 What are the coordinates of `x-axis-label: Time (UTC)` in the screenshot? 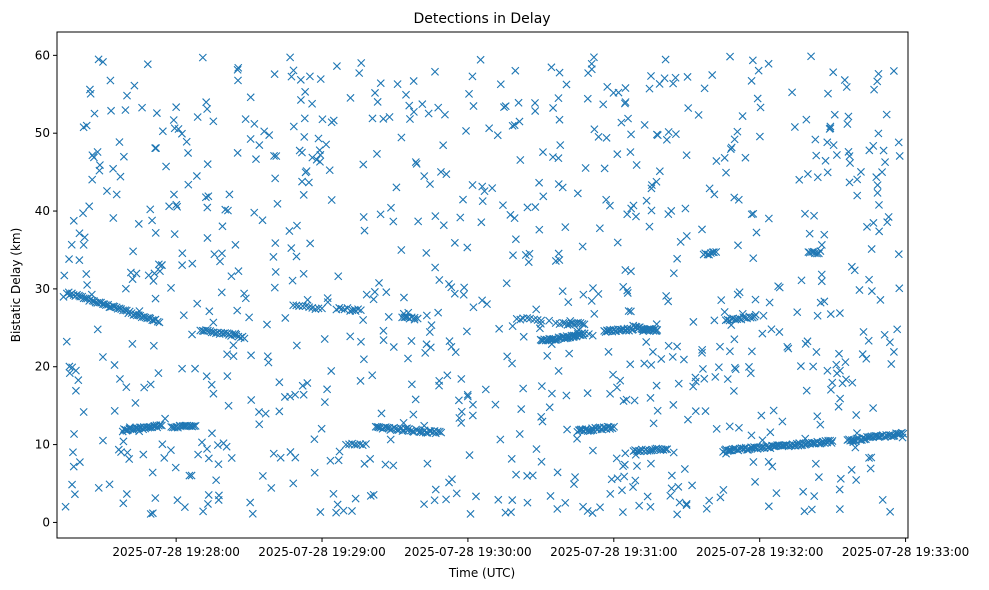 It's located at (481, 573).